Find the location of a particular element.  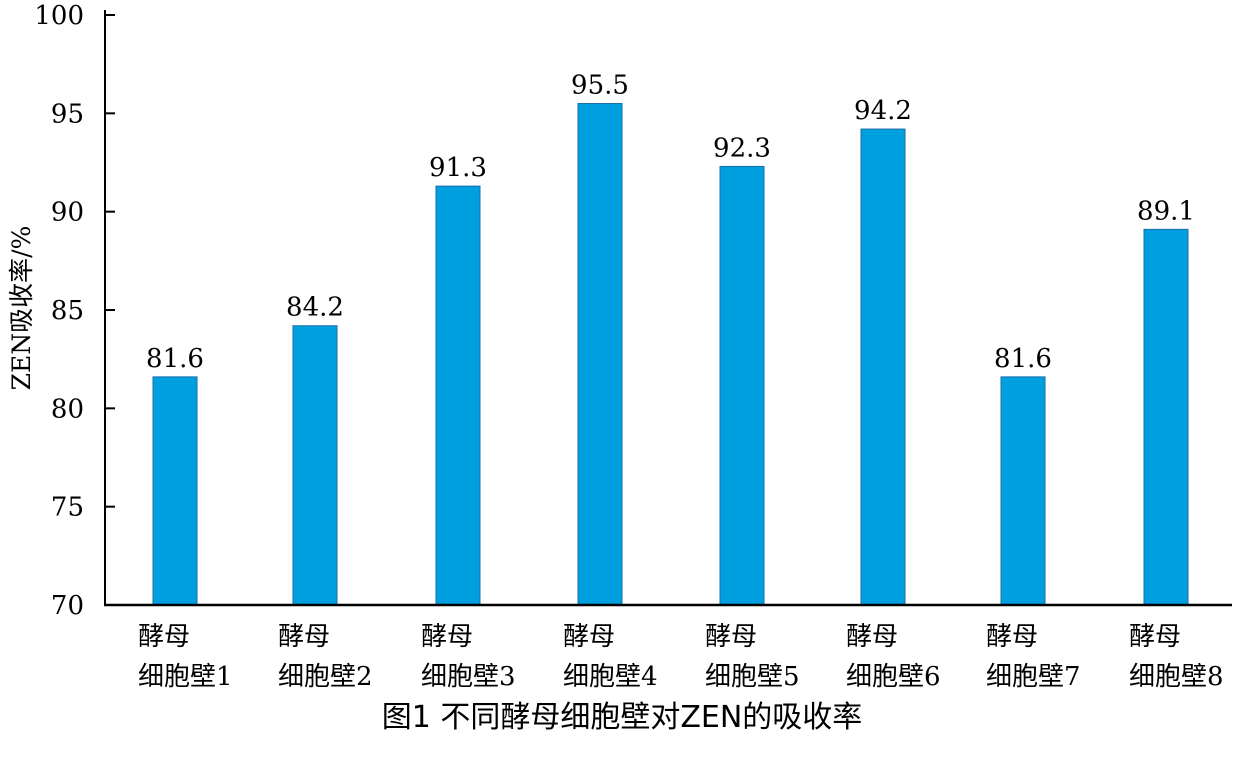

x-tick-label: 细胞壁5 is located at coordinates (752, 676).